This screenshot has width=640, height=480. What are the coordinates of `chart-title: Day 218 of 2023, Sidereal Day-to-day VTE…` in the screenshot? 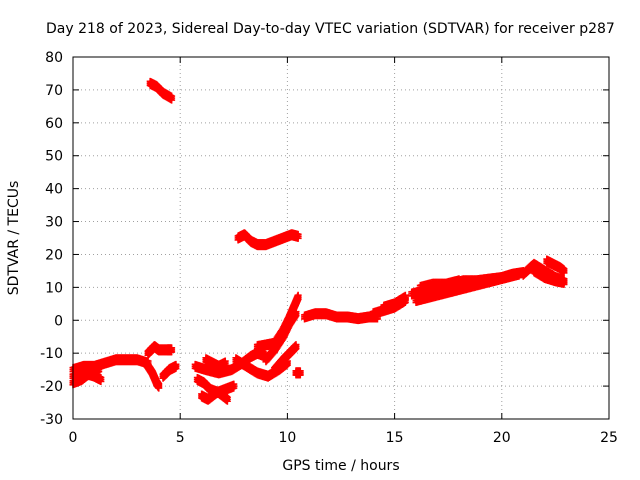 It's located at (330, 29).